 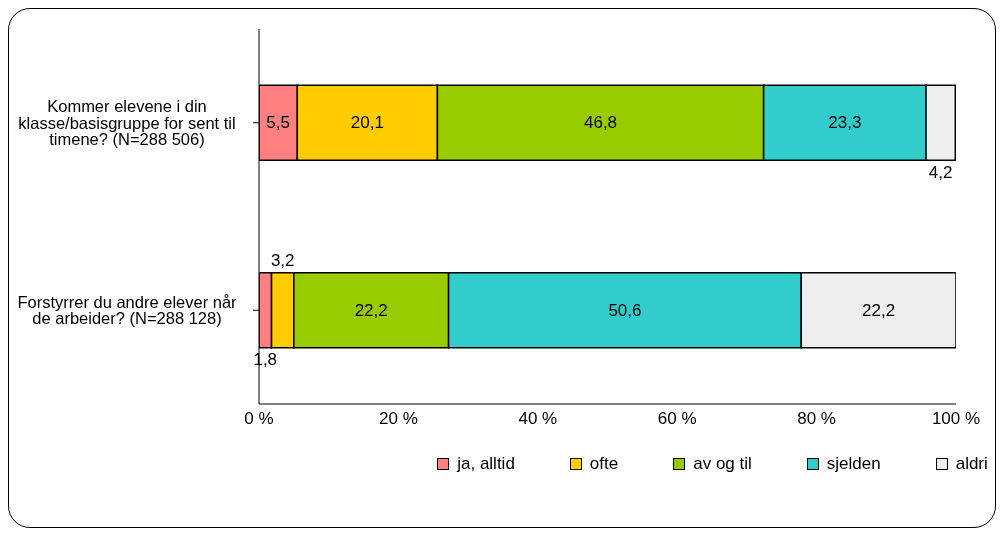 I want to click on data-label: 23,3, so click(x=845, y=123).